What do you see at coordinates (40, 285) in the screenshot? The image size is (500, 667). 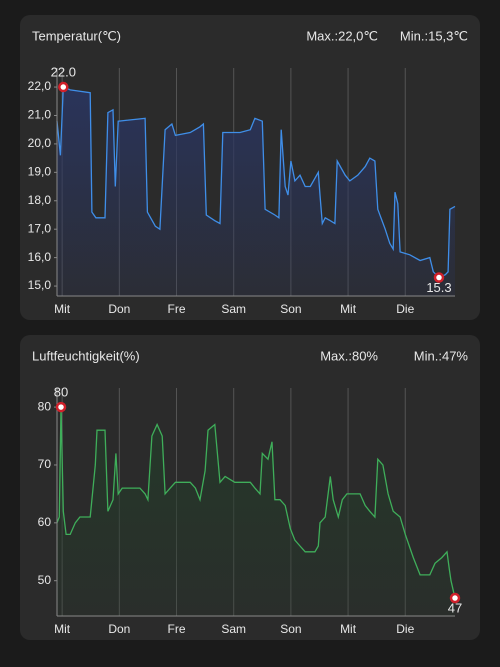 I see `y-tick-label: 15,0` at bounding box center [40, 285].